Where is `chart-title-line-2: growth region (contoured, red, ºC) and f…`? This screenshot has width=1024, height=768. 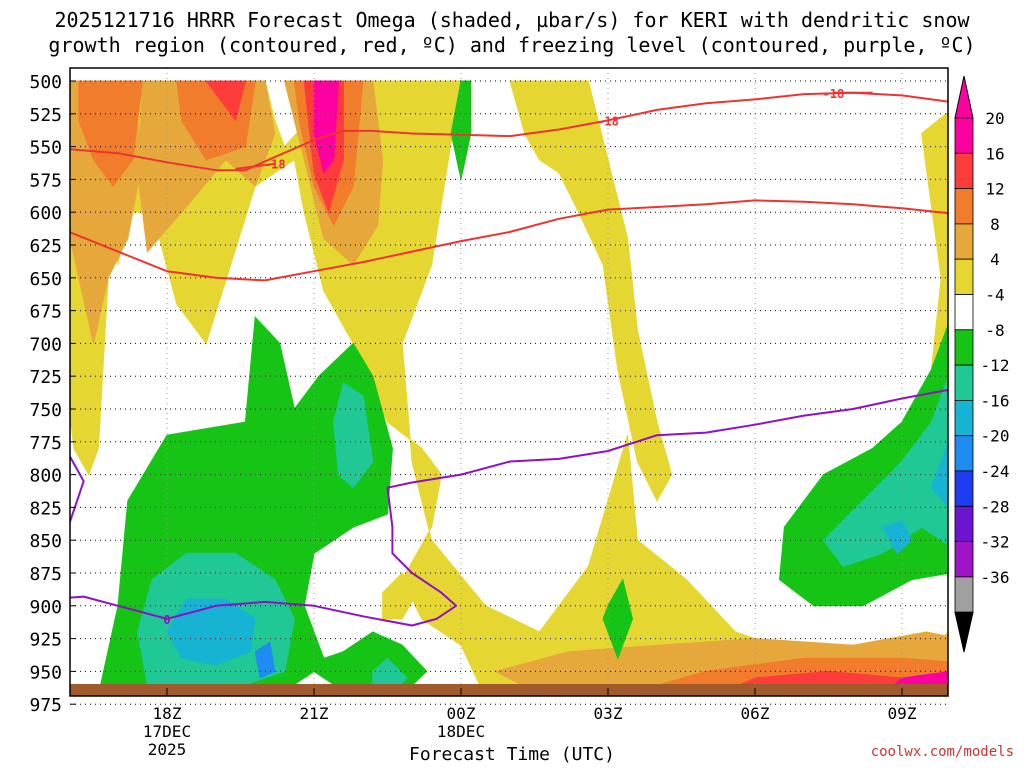
chart-title-line-2: growth region (contoured, red, ºC) and f… is located at coordinates (512, 45).